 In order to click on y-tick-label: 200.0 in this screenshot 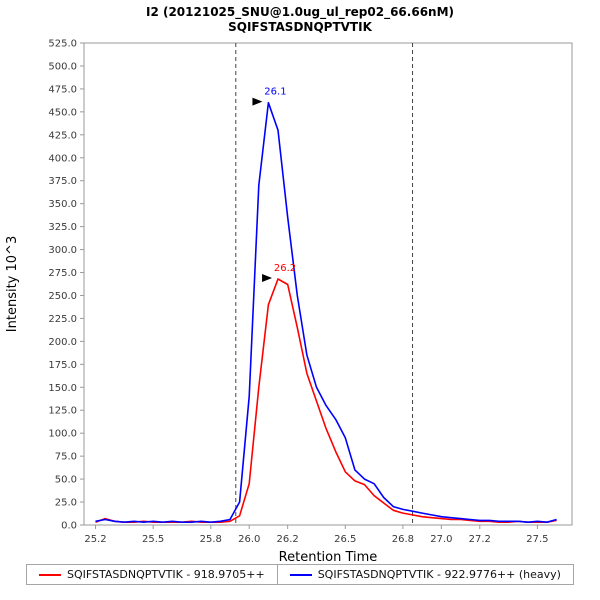, I will do `click(62, 342)`.